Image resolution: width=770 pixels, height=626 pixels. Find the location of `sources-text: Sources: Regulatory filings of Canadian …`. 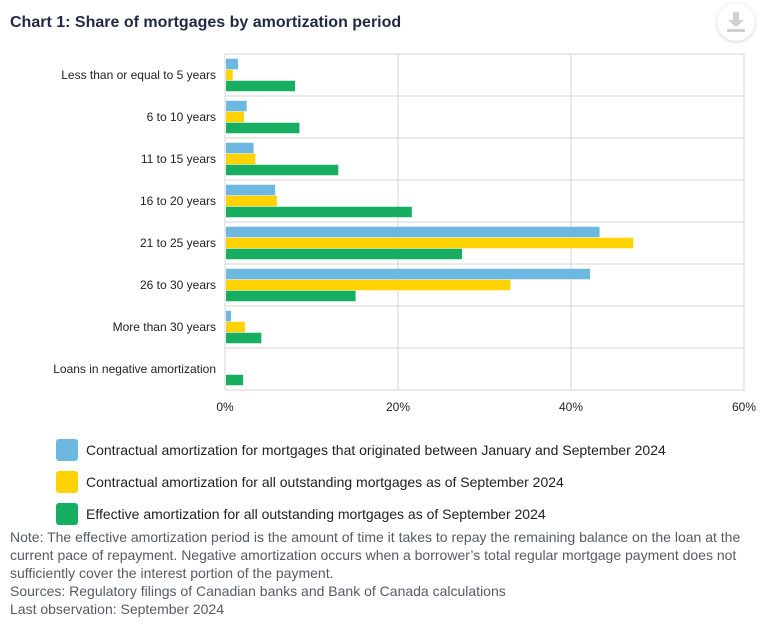

sources-text: Sources: Regulatory filings of Canadian … is located at coordinates (258, 591).